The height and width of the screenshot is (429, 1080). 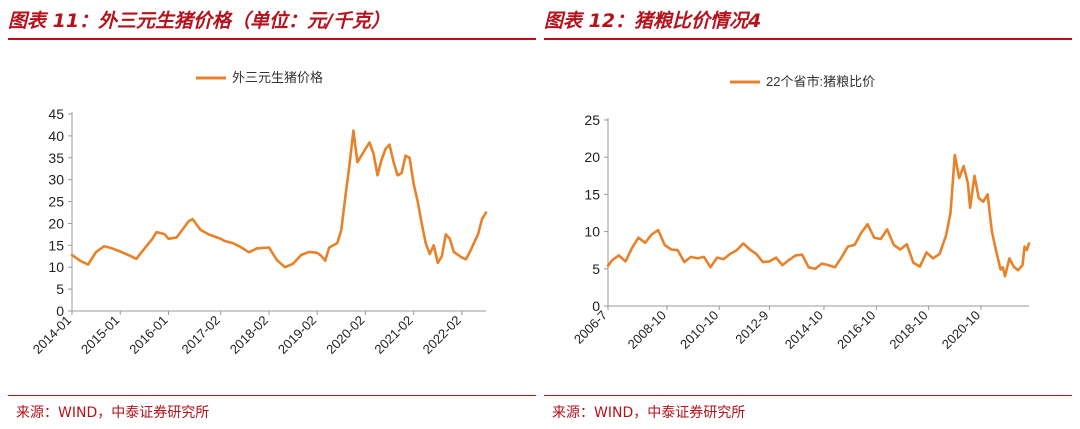 I want to click on x-tick-label: 2016-01, so click(x=148, y=335).